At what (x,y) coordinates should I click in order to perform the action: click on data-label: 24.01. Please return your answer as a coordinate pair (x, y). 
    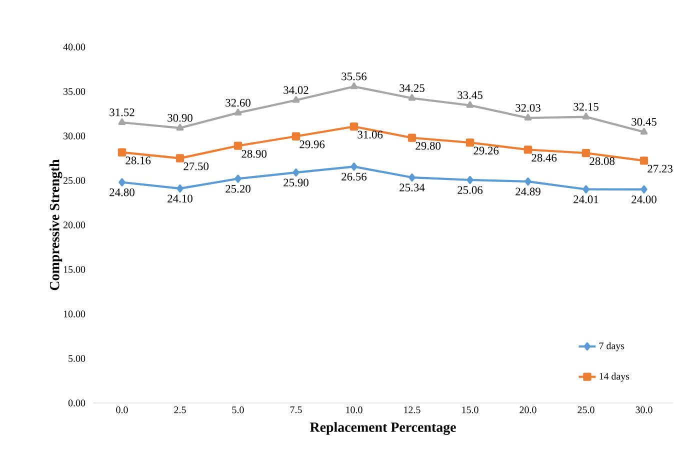
    Looking at the image, I should click on (586, 200).